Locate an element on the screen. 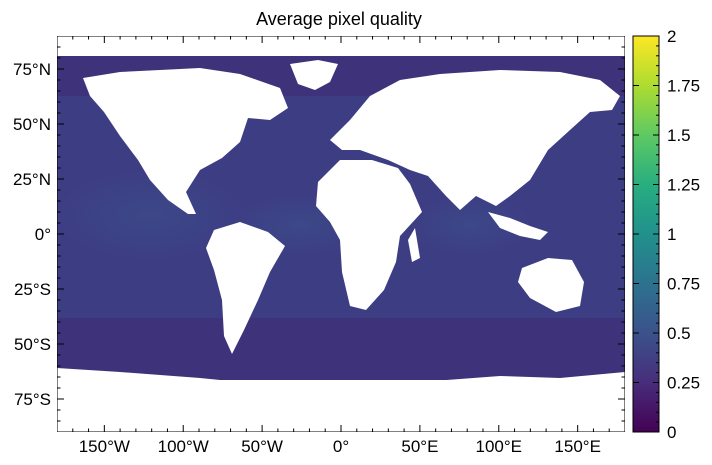 The height and width of the screenshot is (465, 712). y-tick-label: 25°S is located at coordinates (32, 289).